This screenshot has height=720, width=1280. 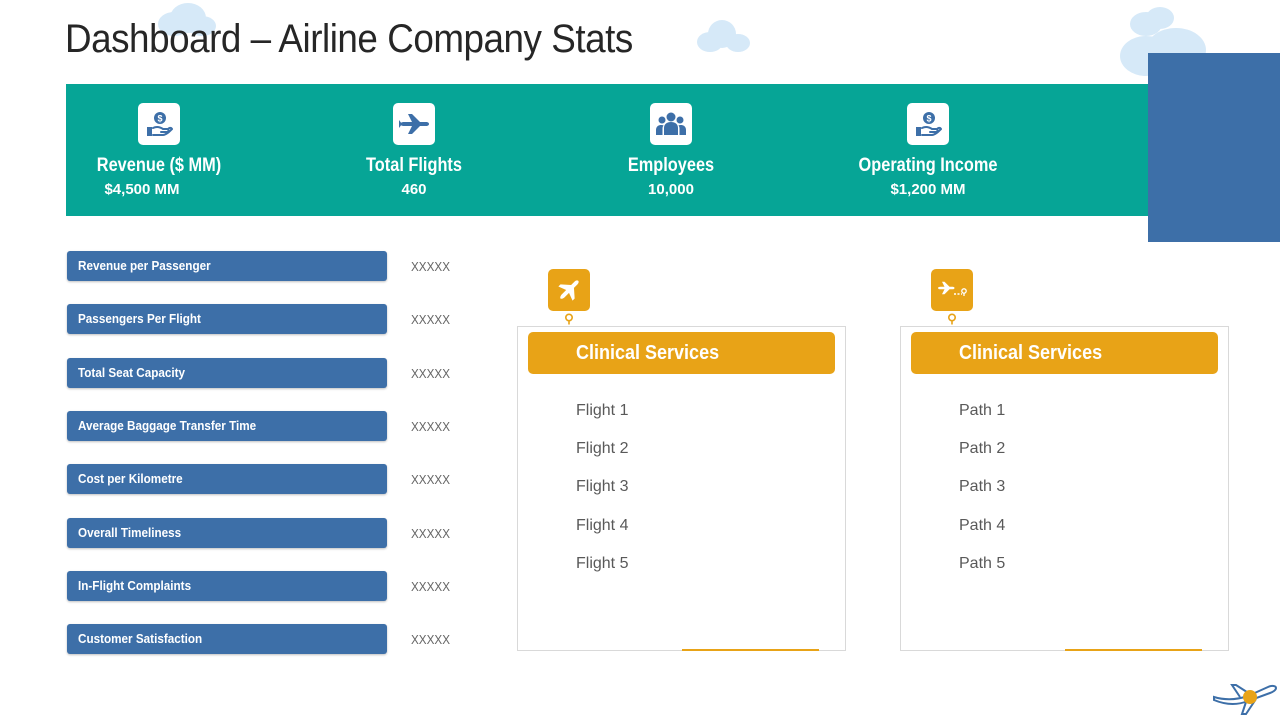 What do you see at coordinates (227, 266) in the screenshot?
I see `metric-pill: Revenue per Passenger` at bounding box center [227, 266].